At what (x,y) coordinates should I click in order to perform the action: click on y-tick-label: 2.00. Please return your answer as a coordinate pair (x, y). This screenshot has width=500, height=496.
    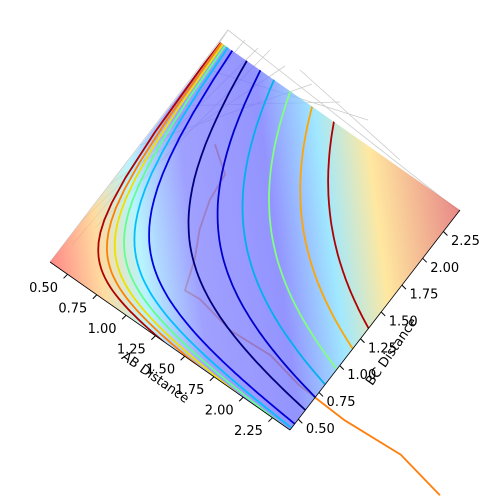
    Looking at the image, I should click on (444, 268).